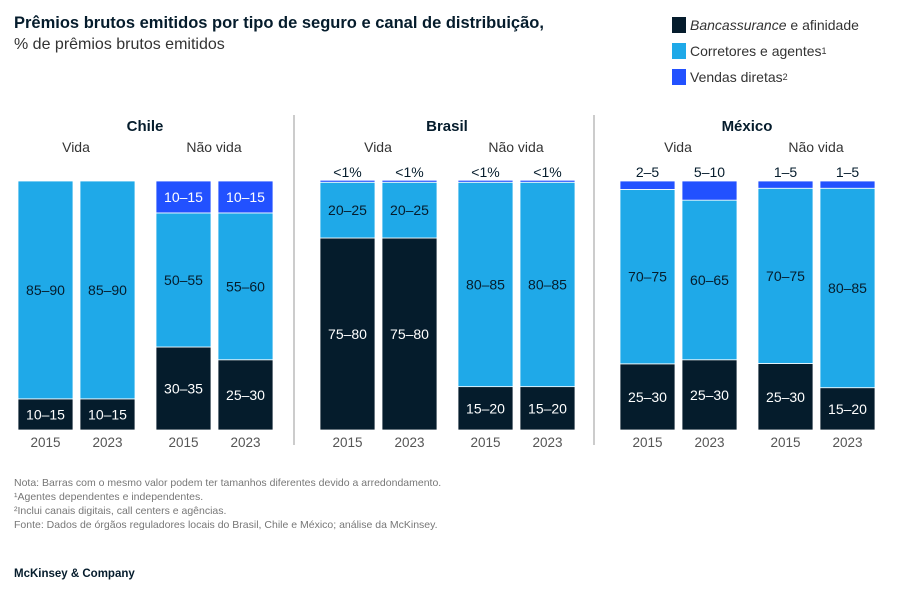 Image resolution: width=900 pixels, height=614 pixels. I want to click on data-label: 50–55, so click(183, 280).